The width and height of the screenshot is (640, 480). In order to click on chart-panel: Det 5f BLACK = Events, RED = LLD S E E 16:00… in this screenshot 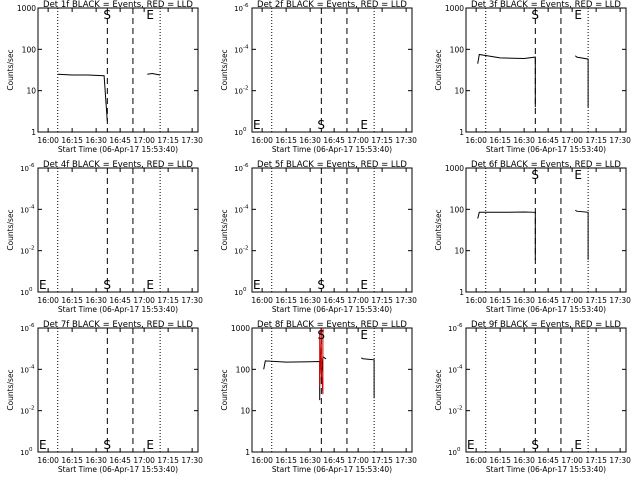, I will do `click(318, 237)`.